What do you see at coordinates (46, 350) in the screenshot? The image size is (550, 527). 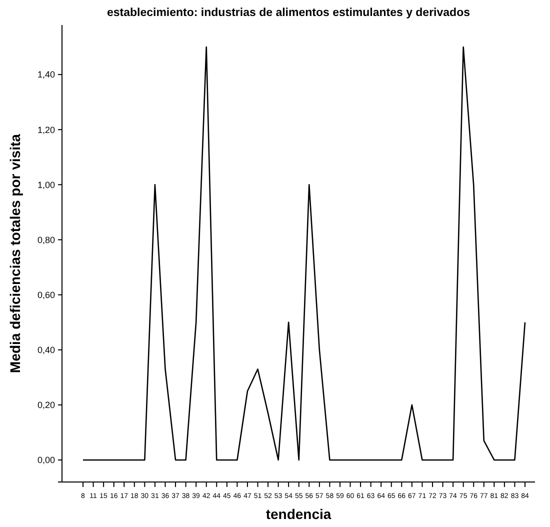 I see `y-tick-label: 0,40` at bounding box center [46, 350].